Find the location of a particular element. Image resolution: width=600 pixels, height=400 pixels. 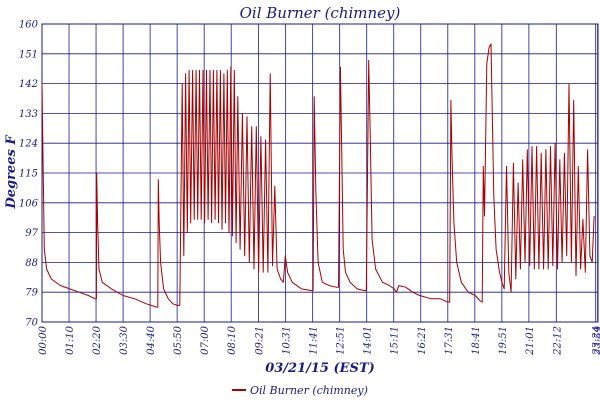

y-axis-ticks: 70 79 88 97 106 115 124 133 142 151 160 is located at coordinates (29, 174).